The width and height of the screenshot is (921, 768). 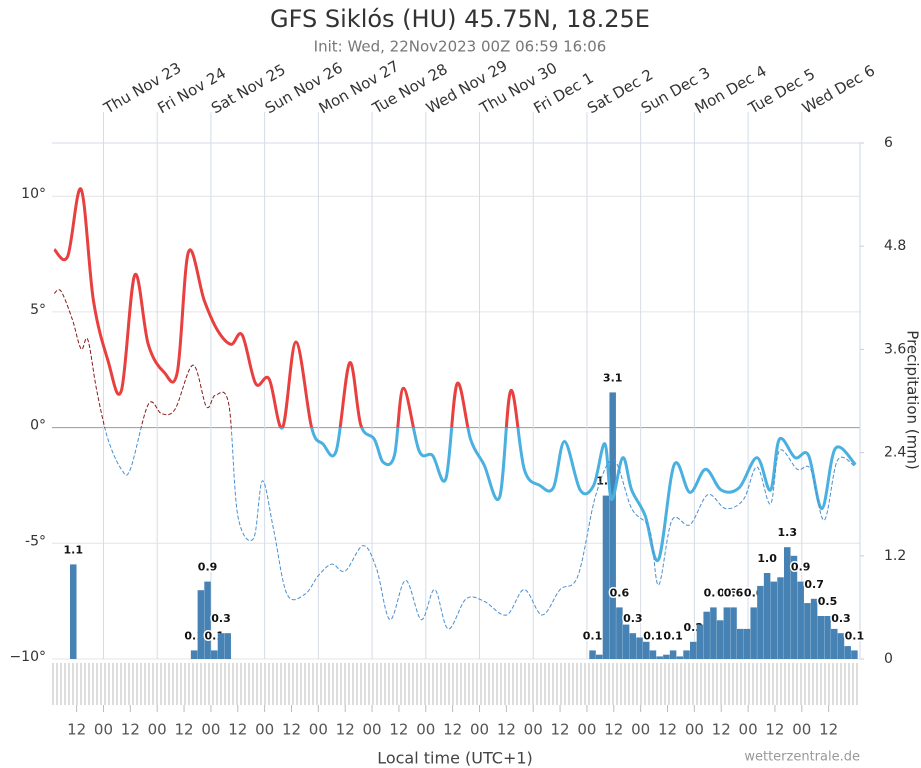 What do you see at coordinates (802, 757) in the screenshot?
I see `credit: wetterzentrale.de` at bounding box center [802, 757].